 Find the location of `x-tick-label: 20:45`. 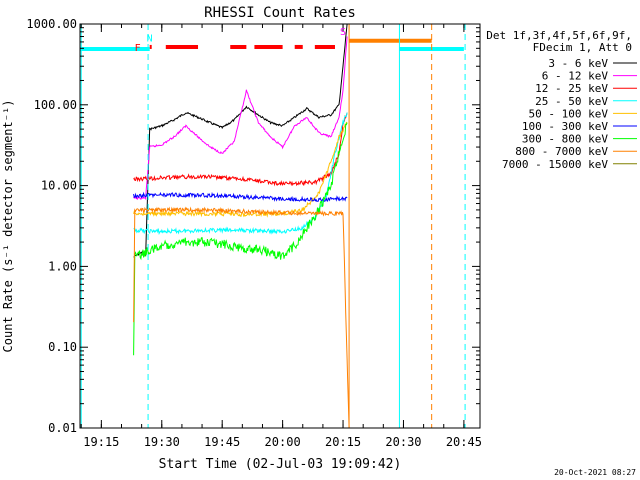

x-tick-label: 20:45 is located at coordinates (464, 442).